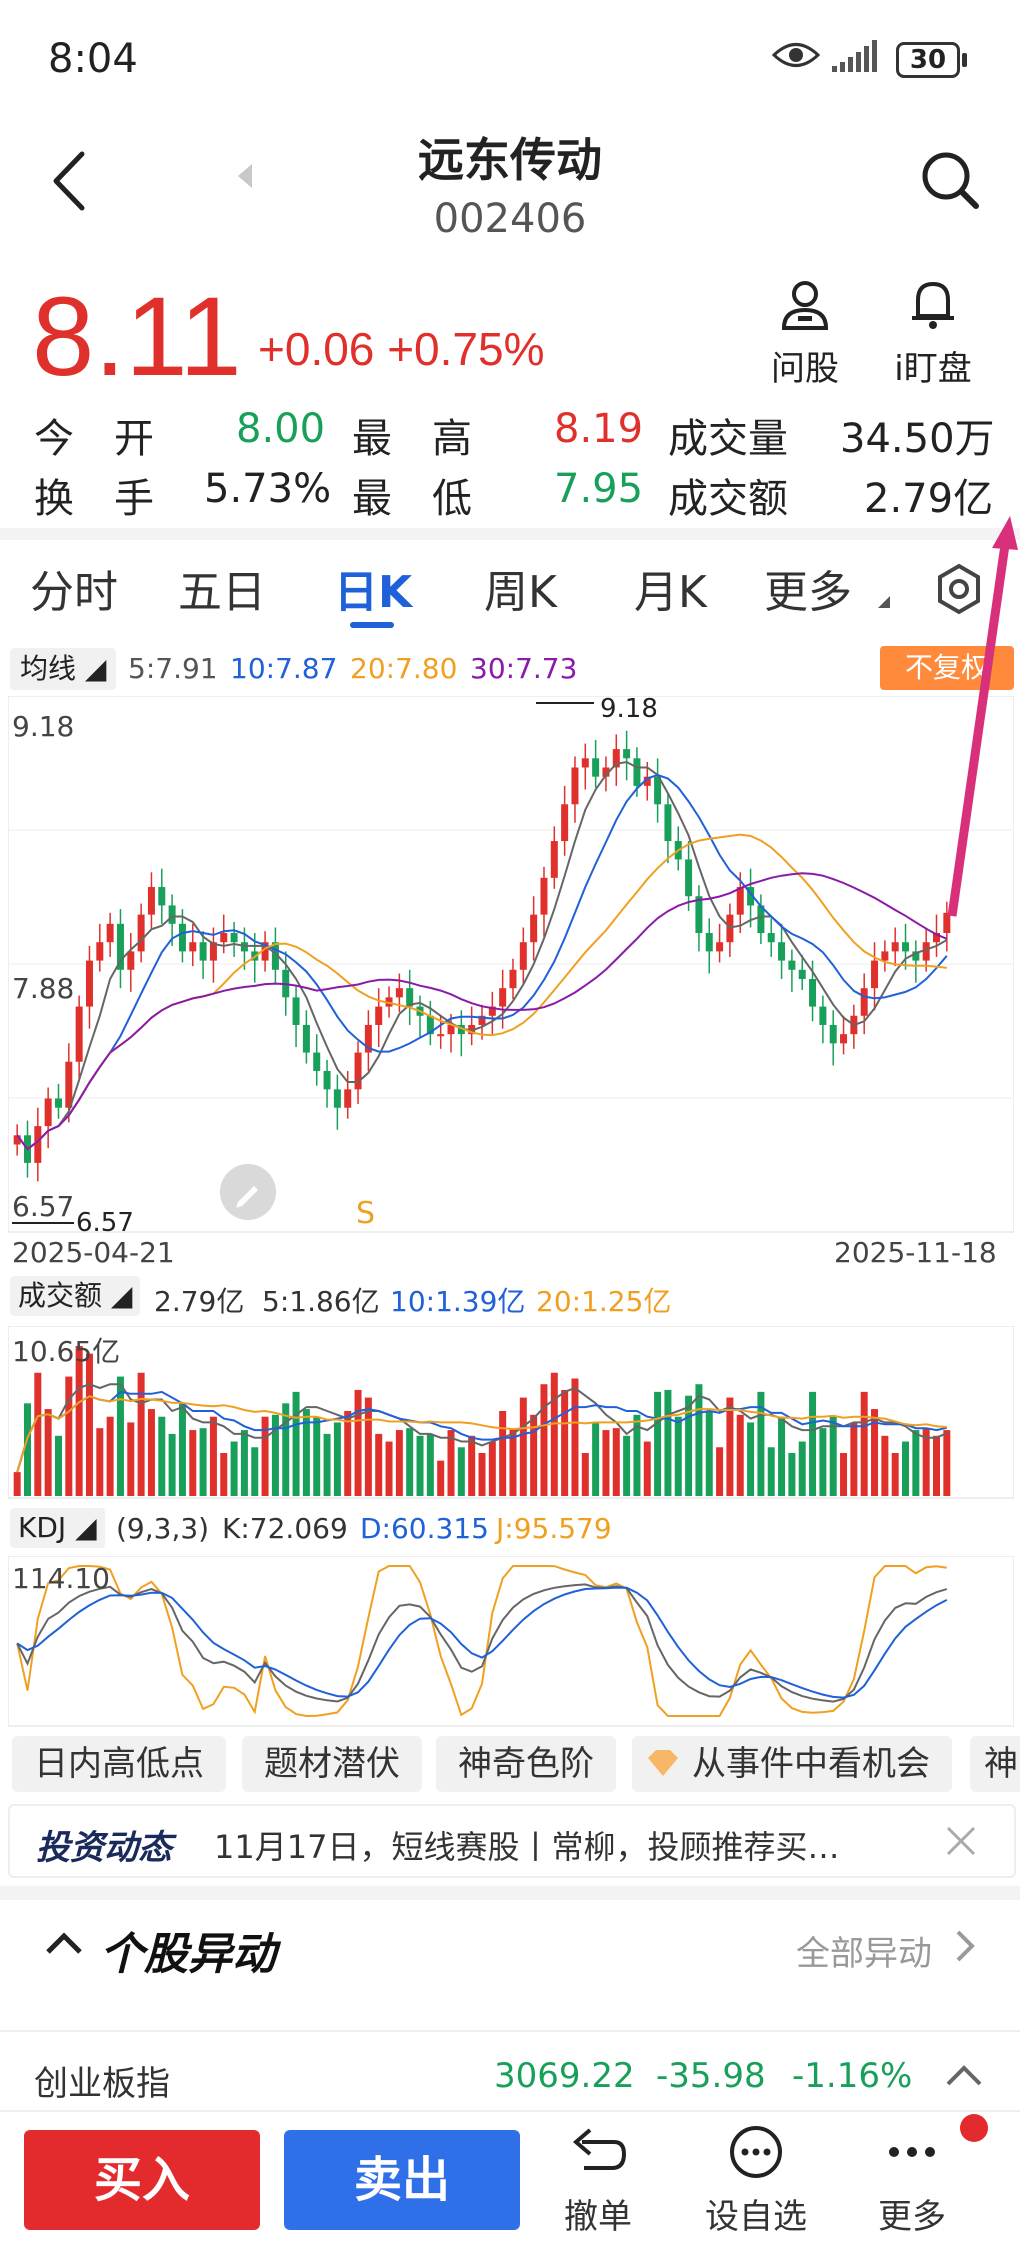 The height and width of the screenshot is (2252, 1020). What do you see at coordinates (864, 1954) in the screenshot?
I see `all-alerts-link: 全部异动` at bounding box center [864, 1954].